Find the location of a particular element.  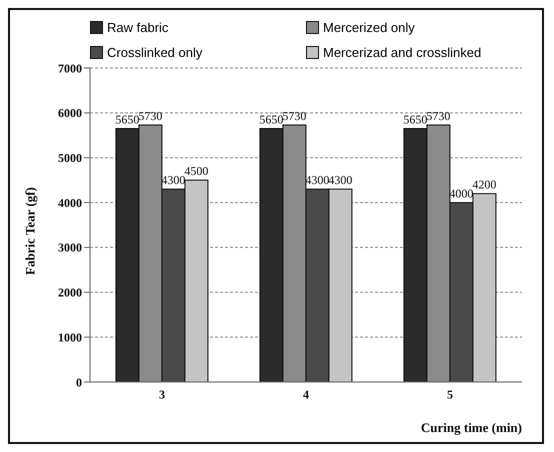

y-tick-label: 7000 is located at coordinates (70, 68).